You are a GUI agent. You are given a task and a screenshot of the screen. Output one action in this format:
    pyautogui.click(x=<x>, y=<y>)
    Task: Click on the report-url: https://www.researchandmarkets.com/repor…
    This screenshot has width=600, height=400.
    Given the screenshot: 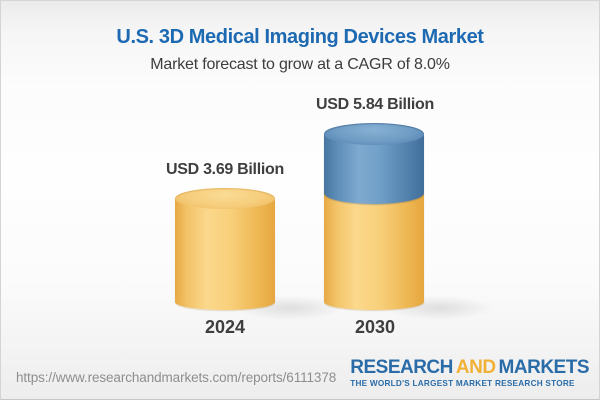 What is the action you would take?
    pyautogui.click(x=176, y=377)
    